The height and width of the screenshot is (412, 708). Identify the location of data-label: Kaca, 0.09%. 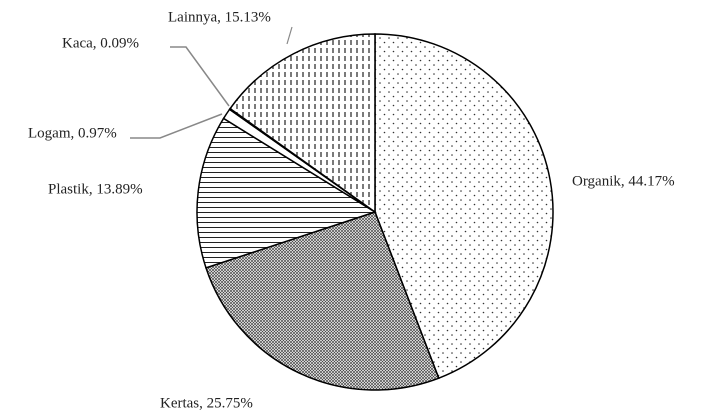
(100, 43).